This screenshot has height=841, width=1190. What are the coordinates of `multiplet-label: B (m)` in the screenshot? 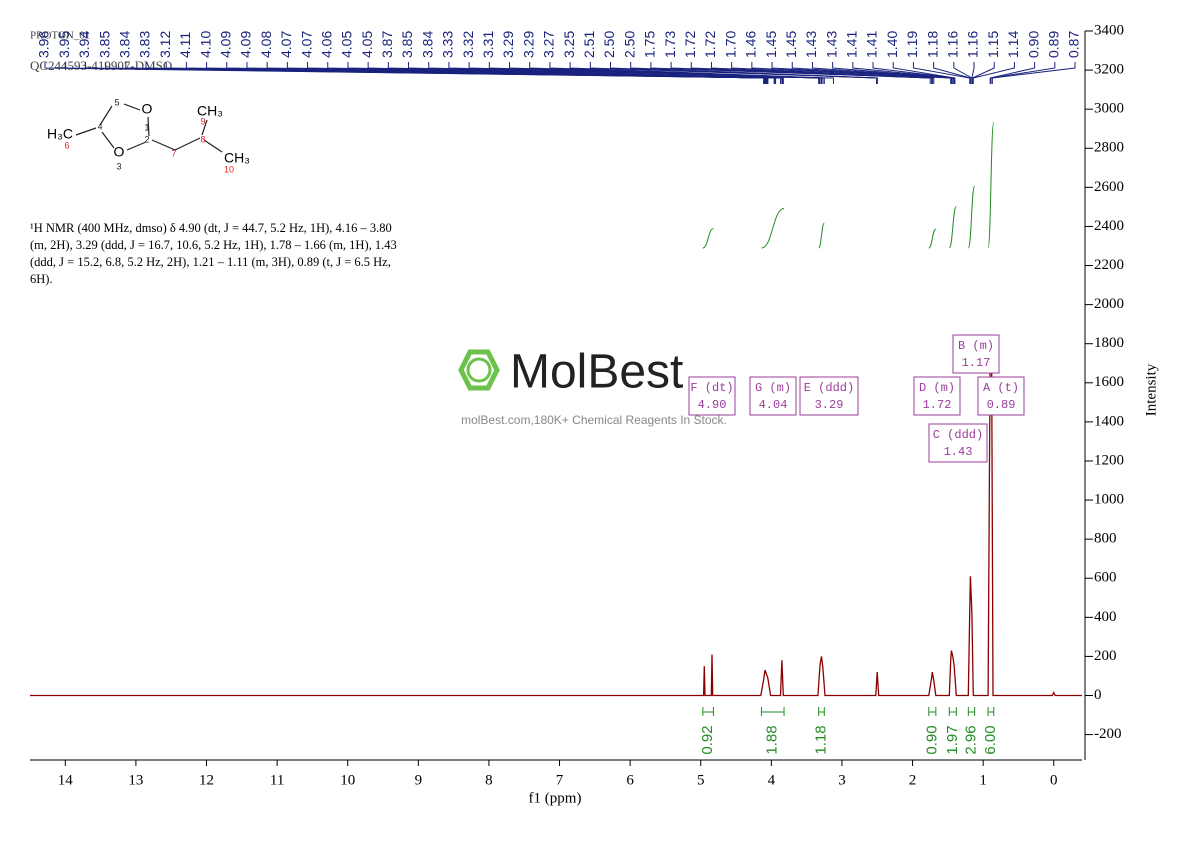 It's located at (976, 346).